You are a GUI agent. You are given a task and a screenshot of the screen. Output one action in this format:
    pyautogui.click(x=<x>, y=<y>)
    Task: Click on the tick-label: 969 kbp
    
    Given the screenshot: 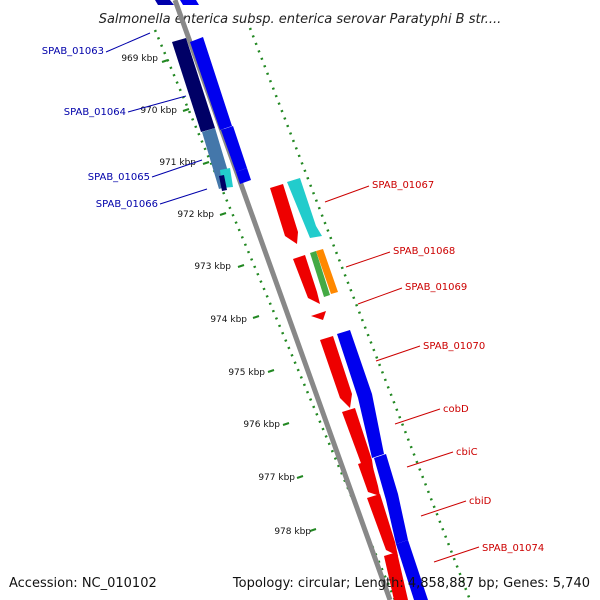 What is the action you would take?
    pyautogui.click(x=139, y=59)
    